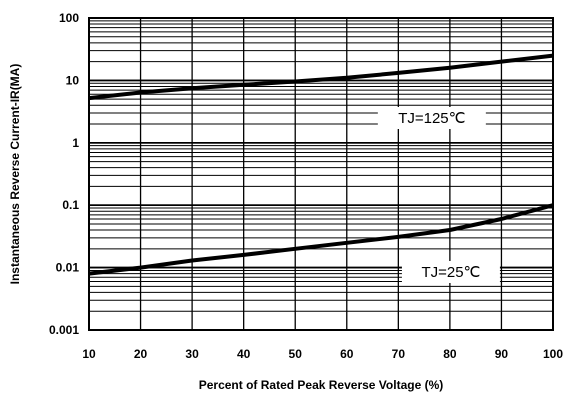  What do you see at coordinates (192, 354) in the screenshot?
I see `x-tick-label: 30` at bounding box center [192, 354].